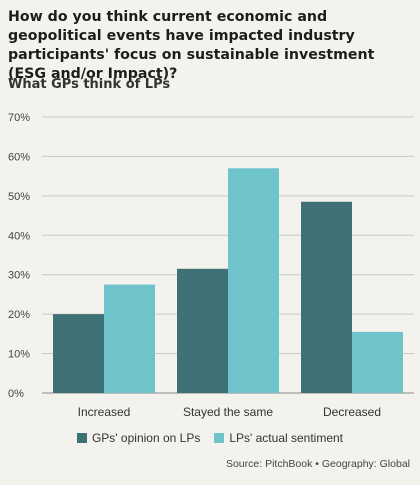 The width and height of the screenshot is (420, 485). Describe the element at coordinates (19, 197) in the screenshot. I see `y-tick-label: 50%` at that location.